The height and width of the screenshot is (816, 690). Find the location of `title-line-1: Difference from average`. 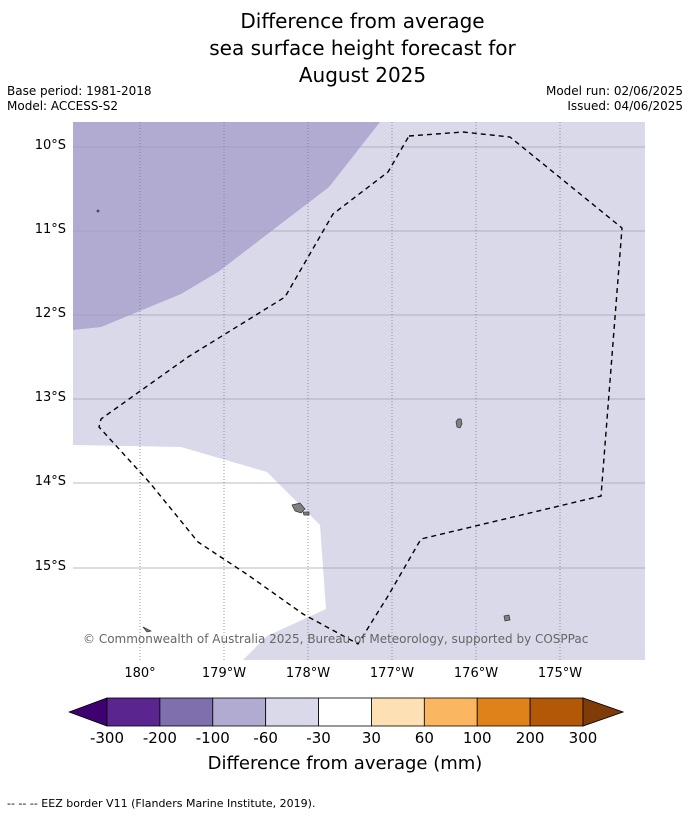

title-line-1: Difference from average is located at coordinates (362, 21).